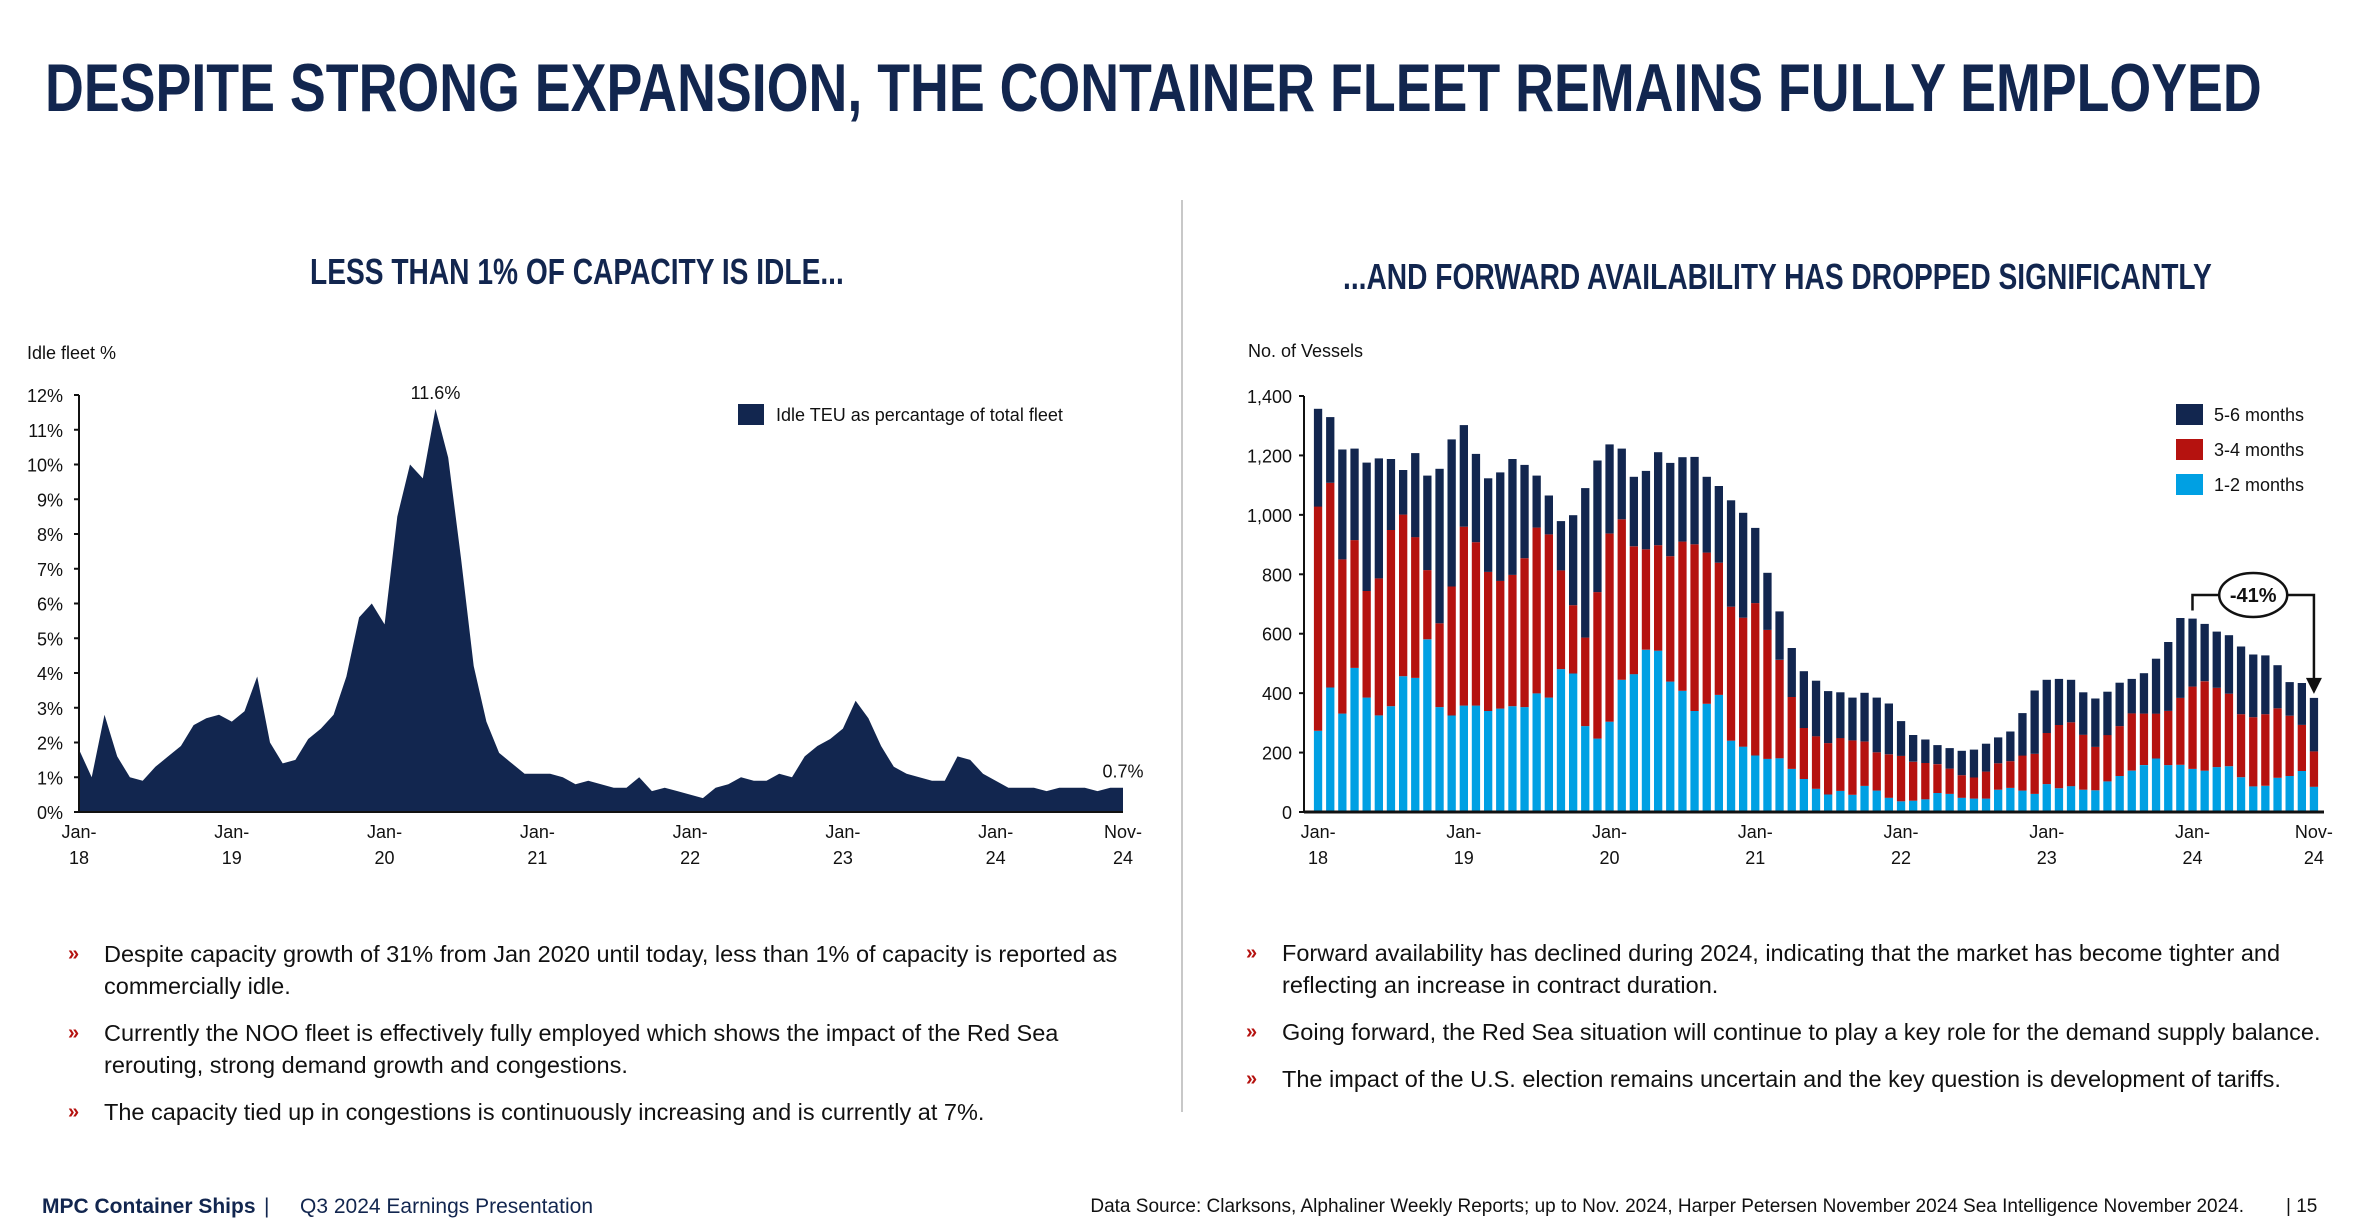 Image resolution: width=2360 pixels, height=1232 pixels. I want to click on arrow-down-icon, so click(2313, 685).